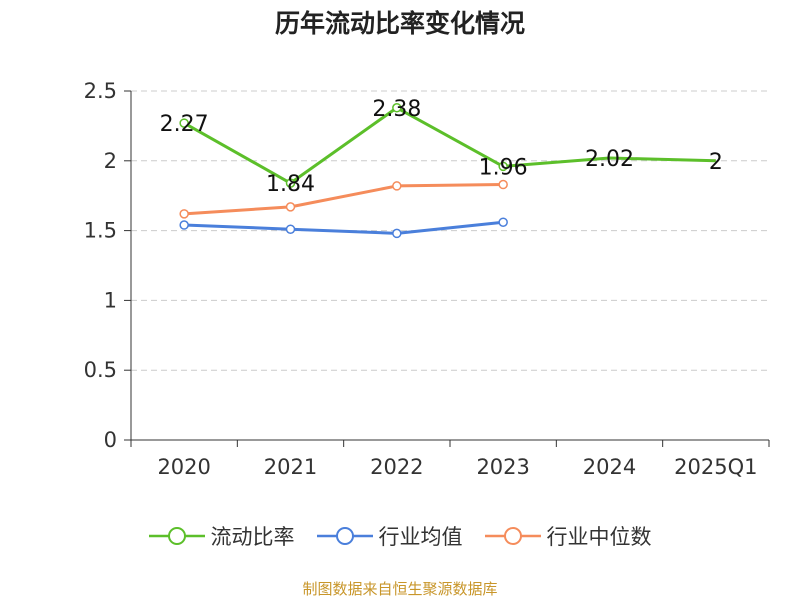  Describe the element at coordinates (399, 23) in the screenshot. I see `chart-title: 历年流动比率变化情况` at that location.